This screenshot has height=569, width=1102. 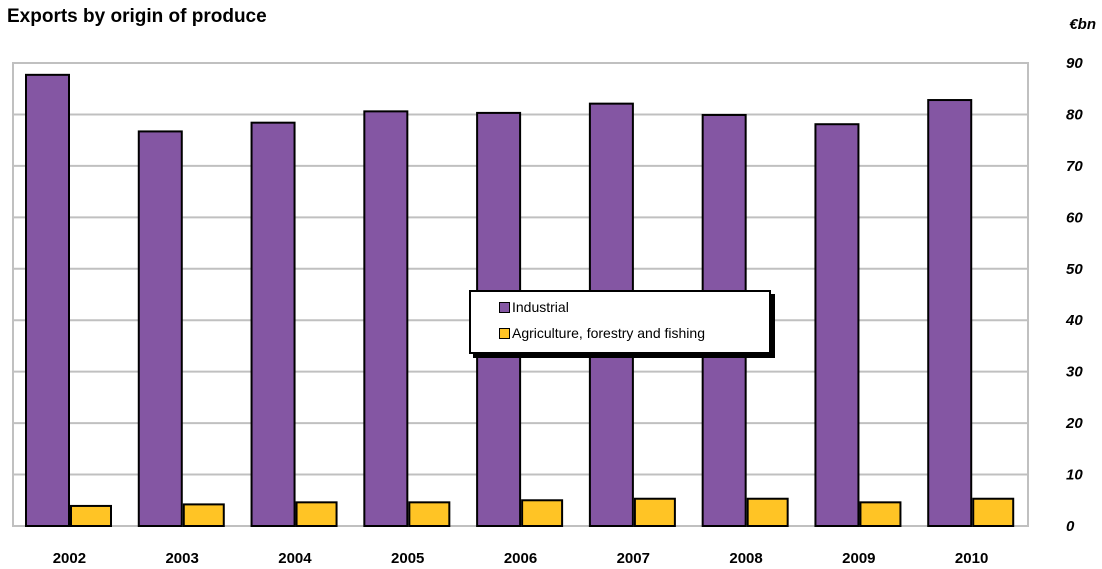 What do you see at coordinates (160, 328) in the screenshot?
I see `bar-industrial-2003` at bounding box center [160, 328].